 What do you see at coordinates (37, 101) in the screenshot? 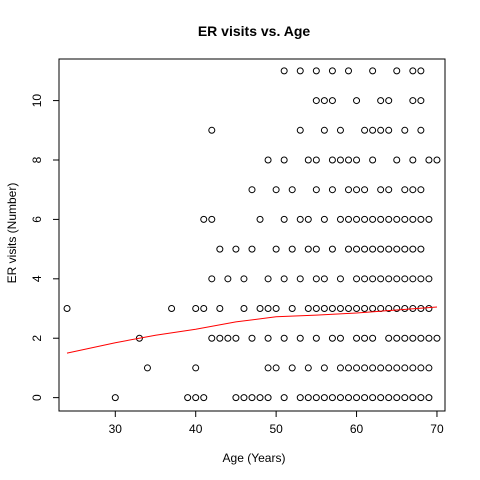
I see `y-tick-label: 10` at bounding box center [37, 101].